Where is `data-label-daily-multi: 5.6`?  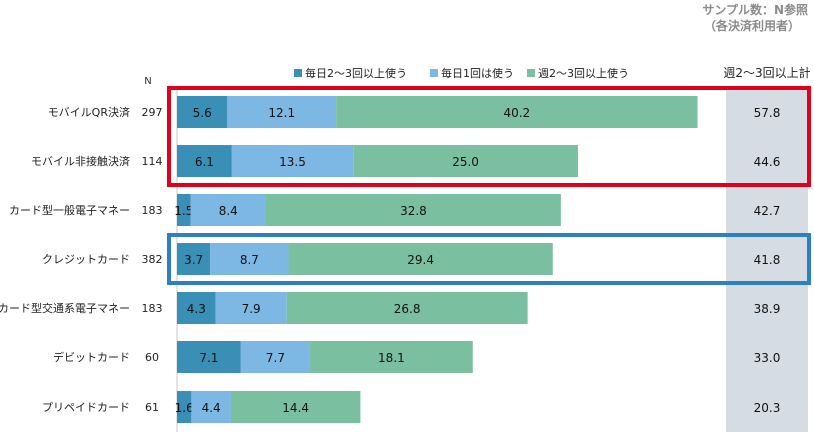
data-label-daily-multi: 5.6 is located at coordinates (202, 113).